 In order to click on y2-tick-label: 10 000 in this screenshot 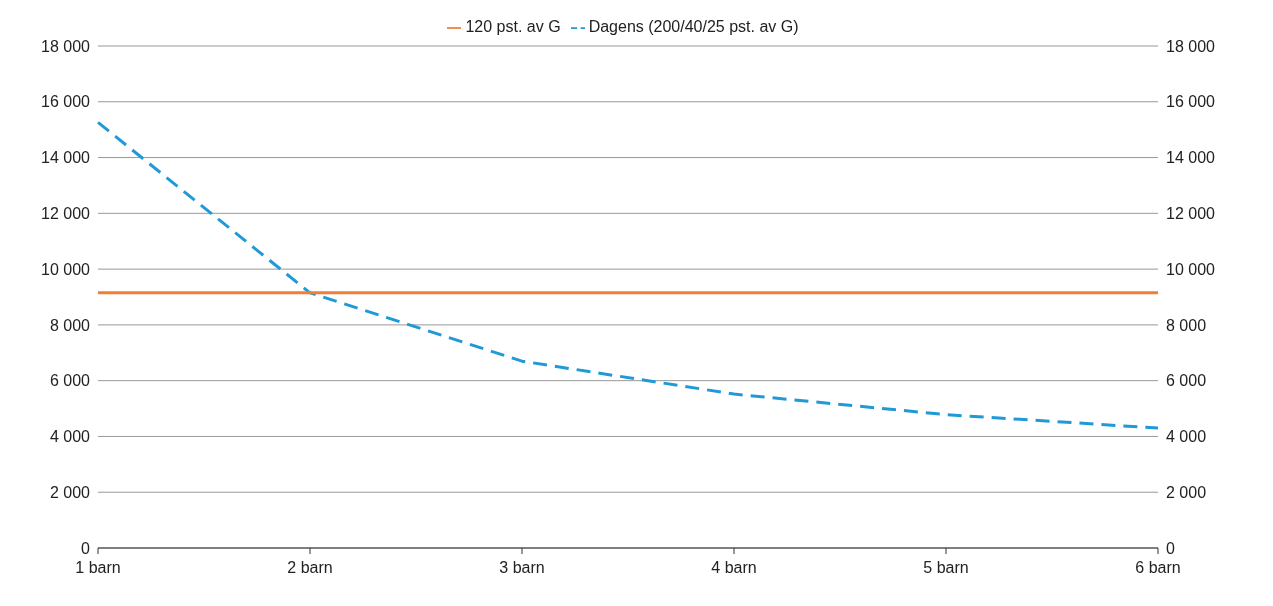, I will do `click(1191, 269)`.